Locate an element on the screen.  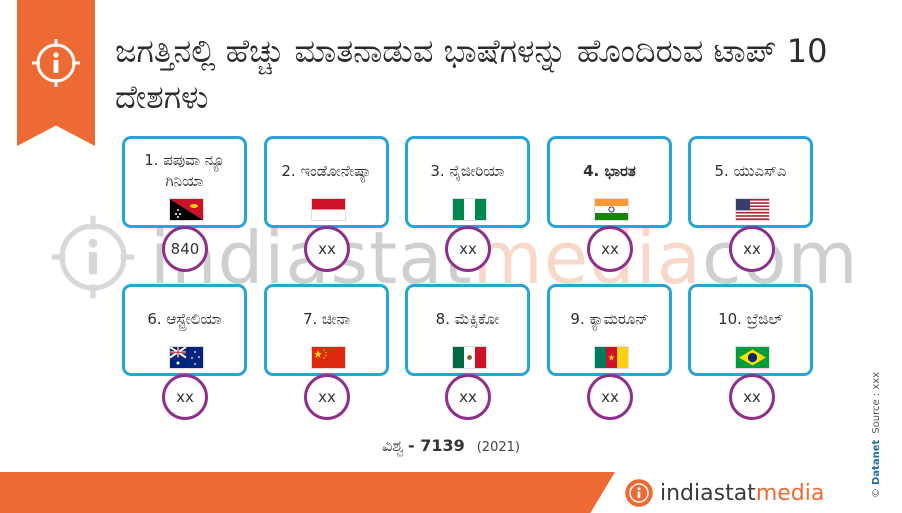
country-card-7: 7. ಚೀನಾ is located at coordinates (326, 330).